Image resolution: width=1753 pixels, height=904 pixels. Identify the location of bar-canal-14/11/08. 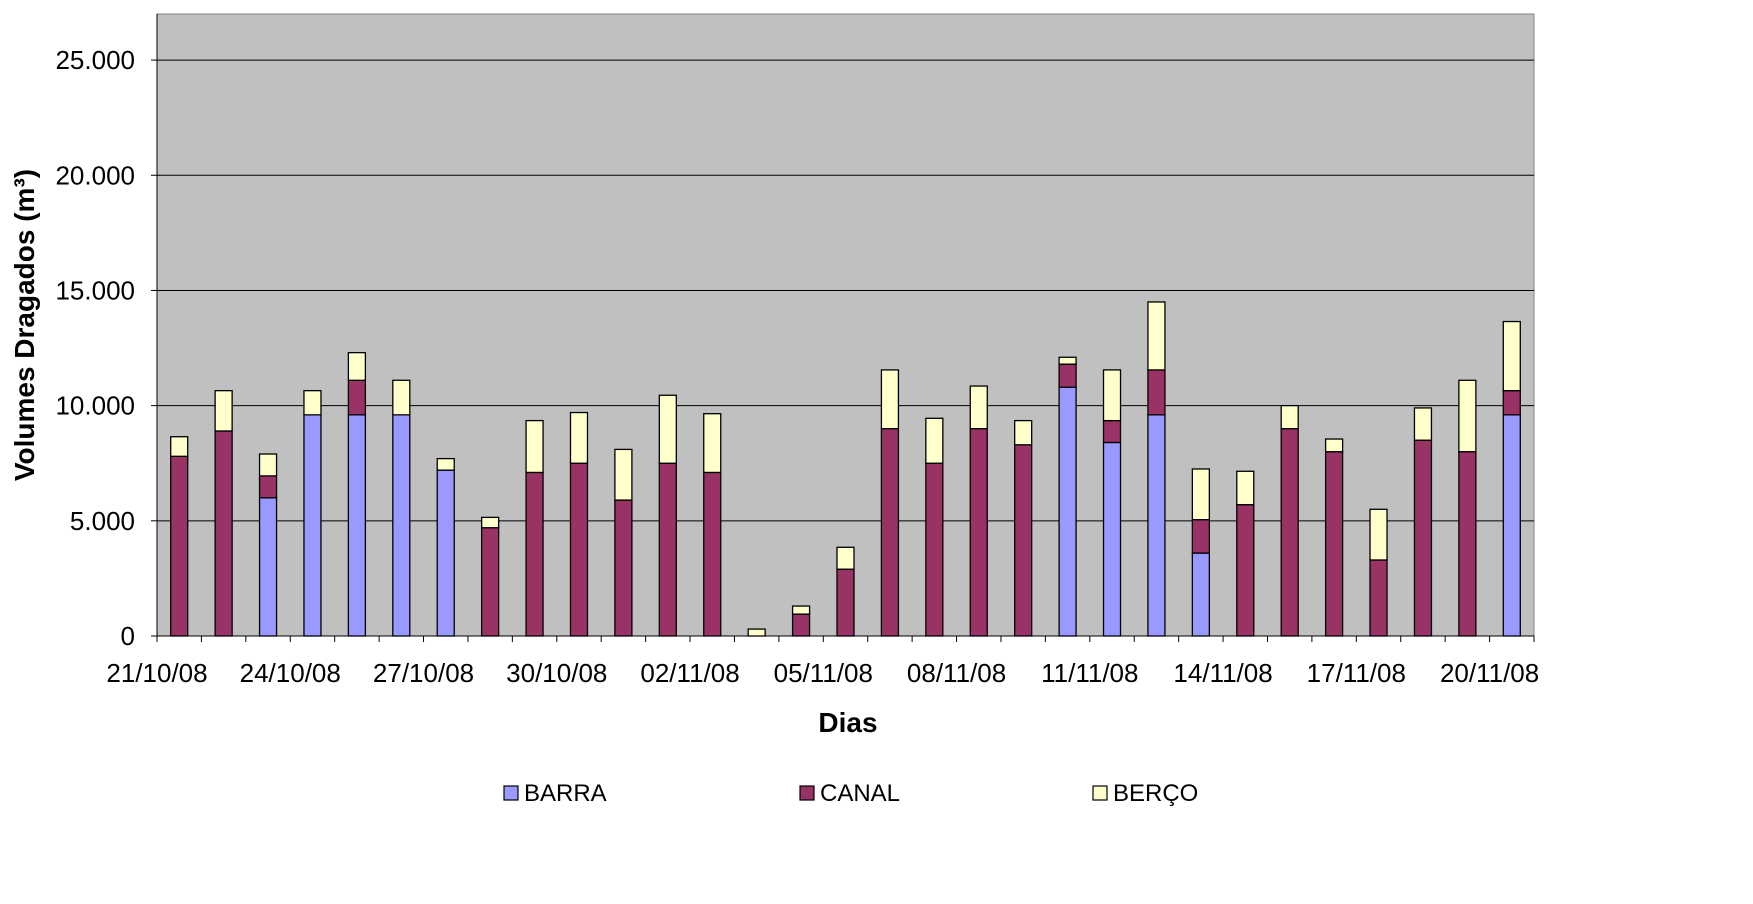
(1245, 570).